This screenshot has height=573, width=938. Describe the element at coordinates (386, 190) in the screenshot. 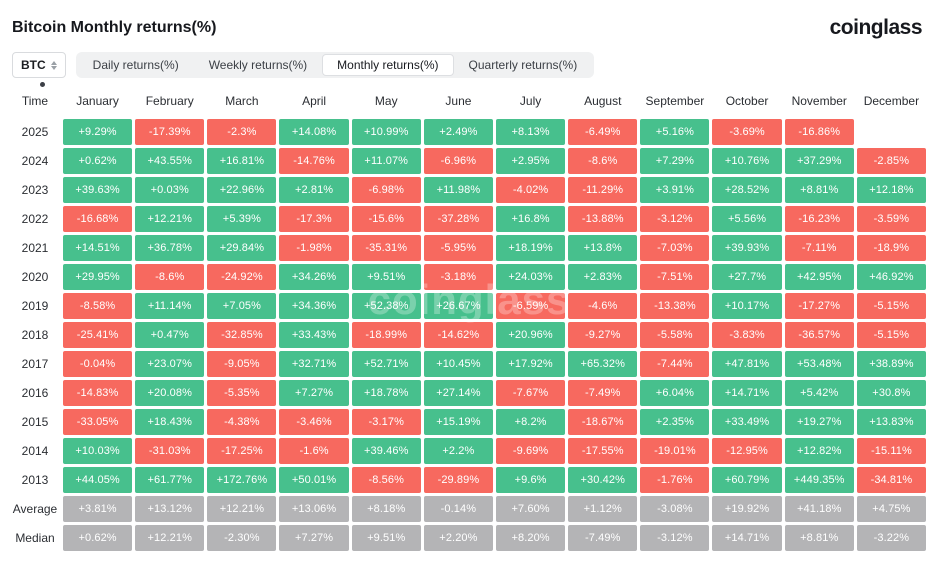

I see `return-cell: -6.98%` at that location.